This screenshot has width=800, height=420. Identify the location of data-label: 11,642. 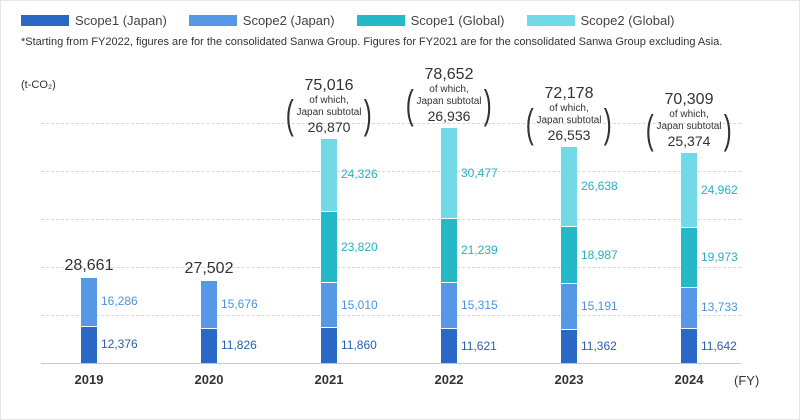
(719, 345).